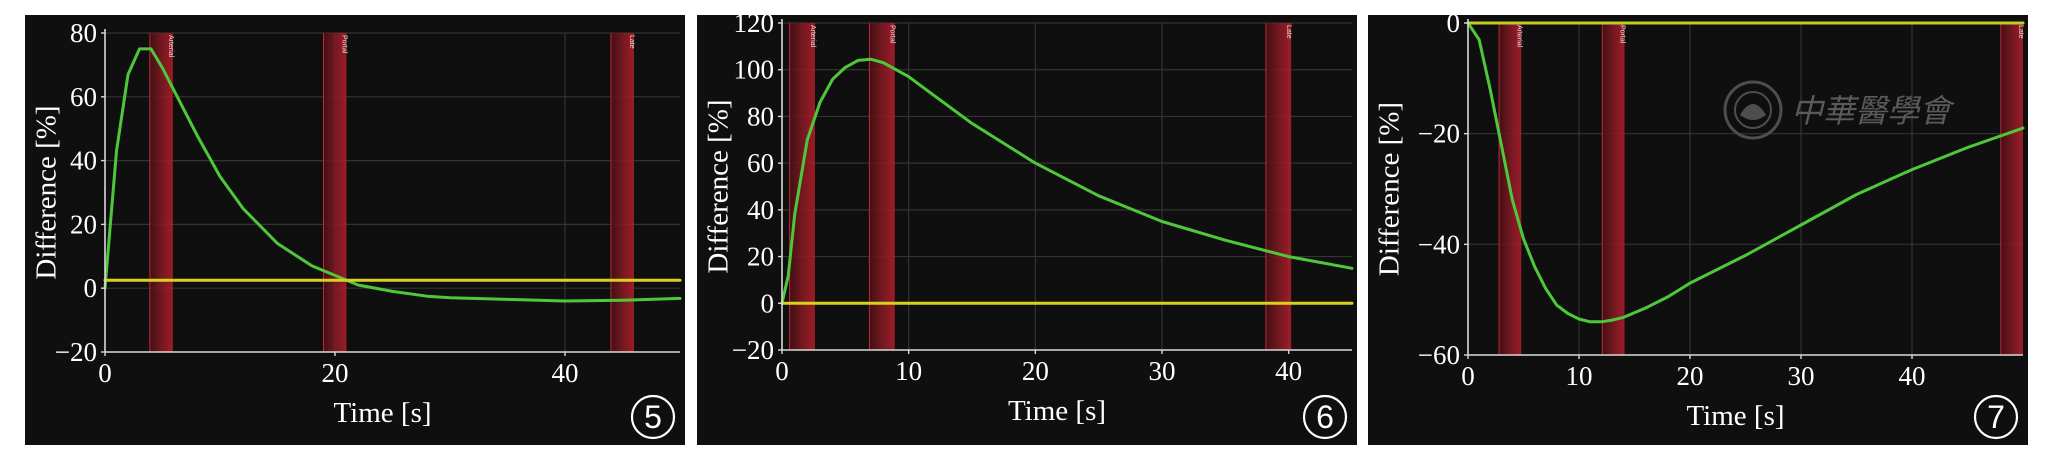  Describe the element at coordinates (754, 70) in the screenshot. I see `y-tick-label: 100` at that location.